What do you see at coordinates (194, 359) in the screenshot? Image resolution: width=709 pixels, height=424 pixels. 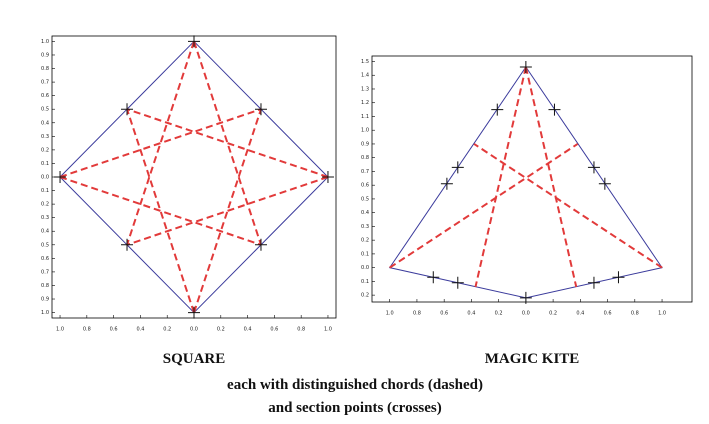 I see `figure-title: SQUARE` at bounding box center [194, 359].